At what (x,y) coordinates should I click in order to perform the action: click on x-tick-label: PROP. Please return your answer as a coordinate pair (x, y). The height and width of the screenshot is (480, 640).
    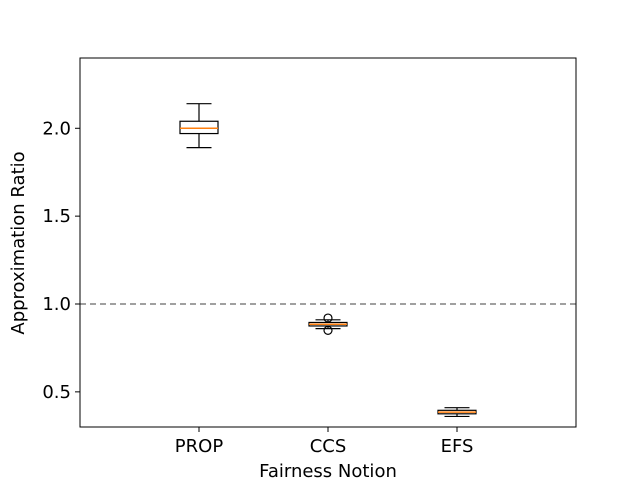
    Looking at the image, I should click on (199, 446).